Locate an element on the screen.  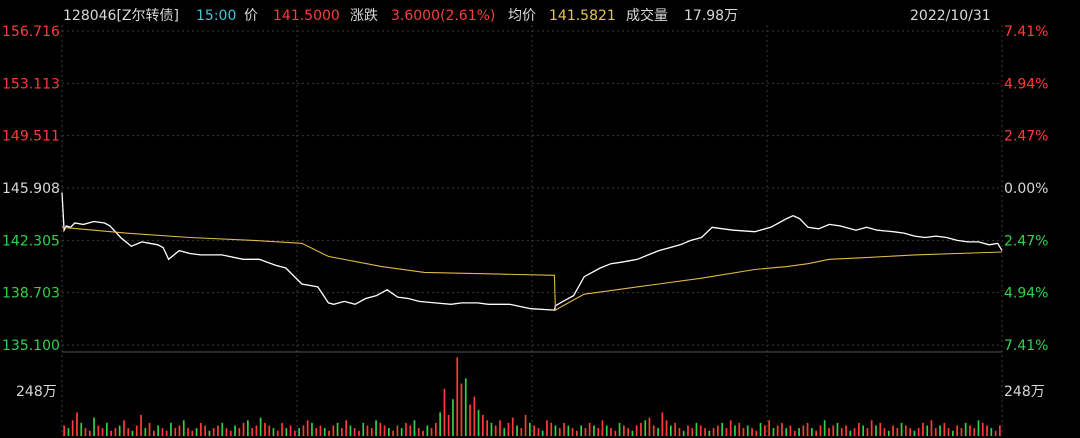
quote-time: 15:00 is located at coordinates (216, 16).